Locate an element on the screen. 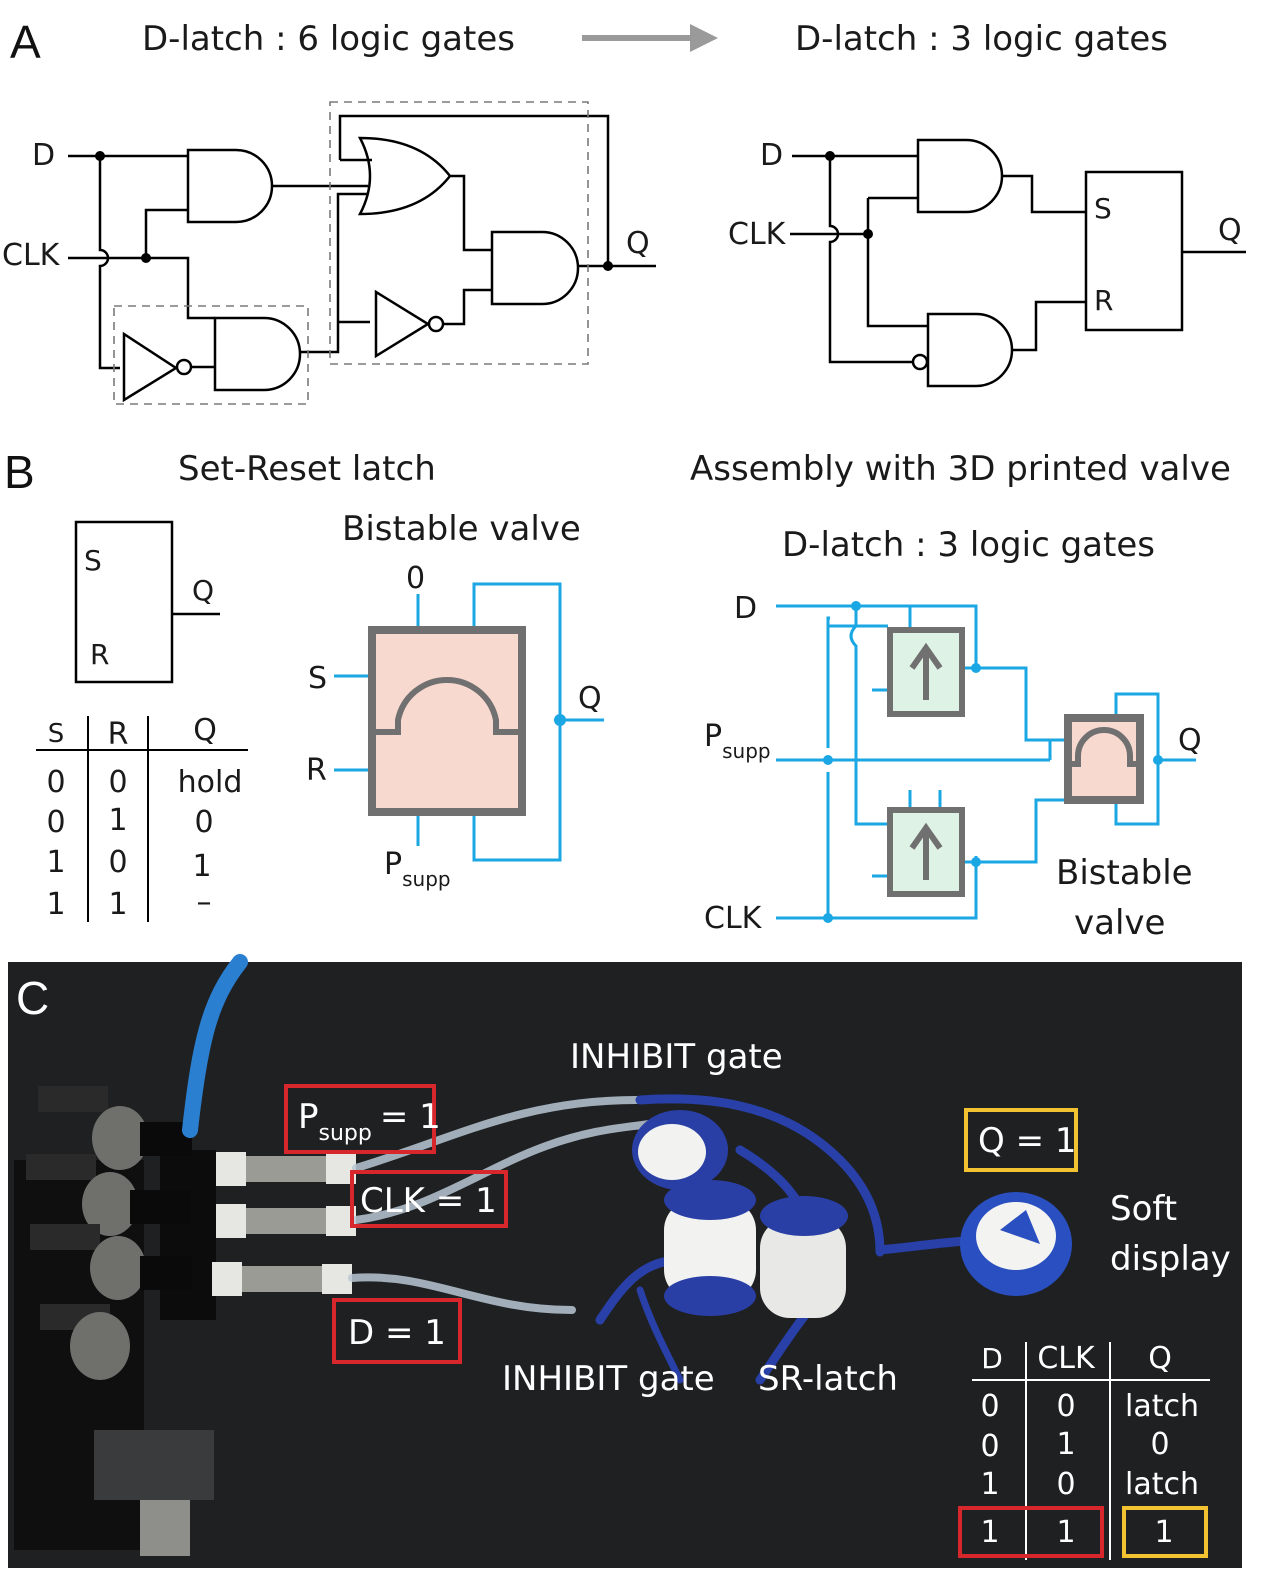 This screenshot has width=1264, height=1590. bistable-valve-diagram: Bistable valve 0 S R Q Psupp is located at coordinates (455, 700).